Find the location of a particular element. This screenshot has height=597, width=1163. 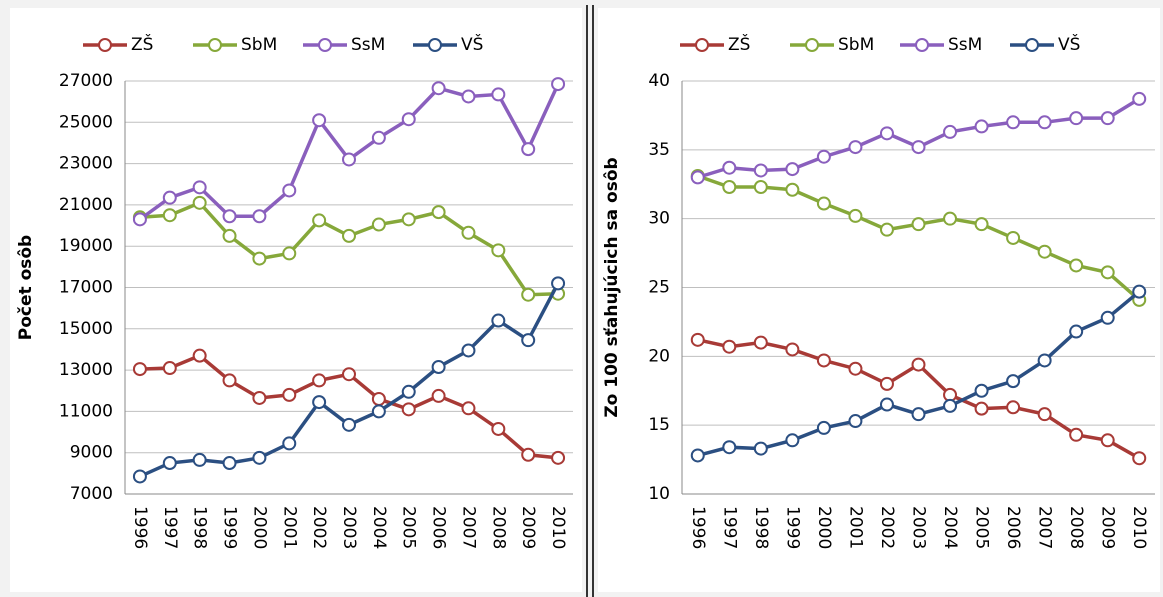

y-tick-label: 25000 is located at coordinates (86, 122).